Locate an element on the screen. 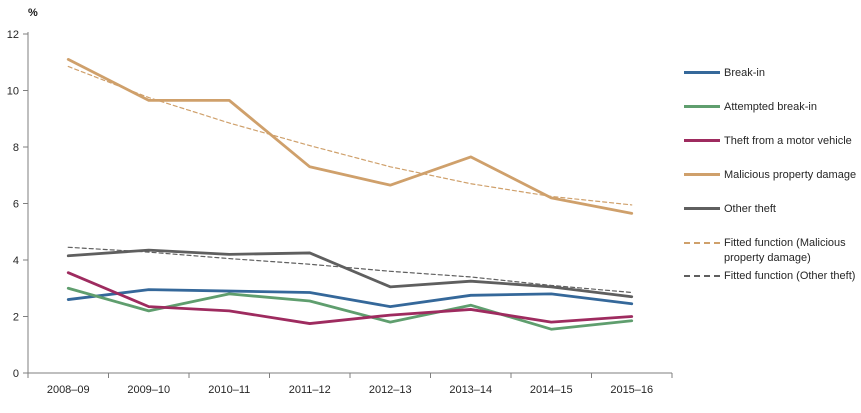 This screenshot has height=413, width=861. y-tick-label: 4 is located at coordinates (16, 261).